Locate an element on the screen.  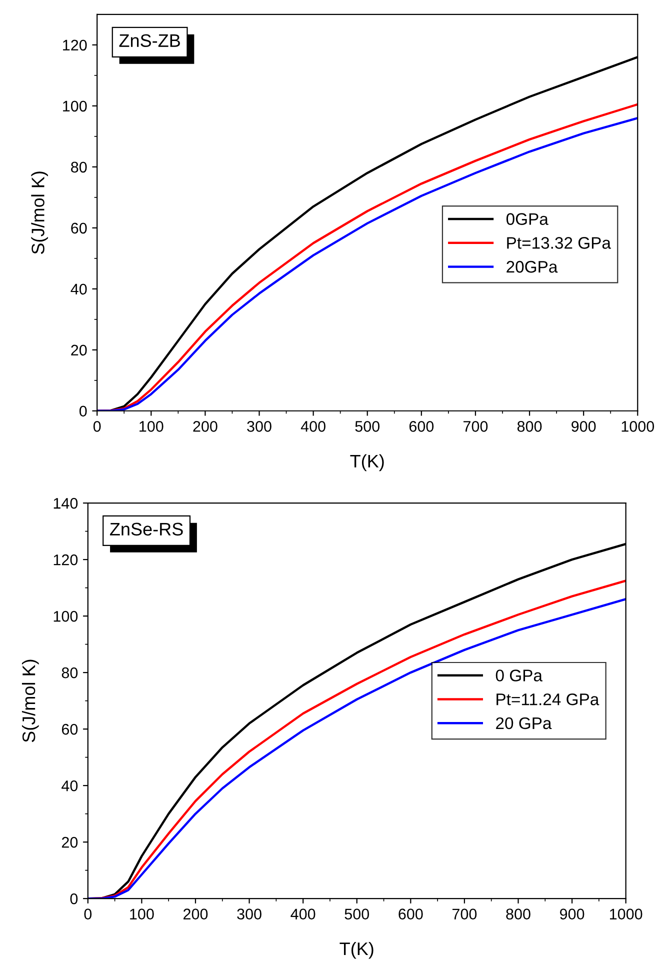
legend-label: Pt=11.24 GPa is located at coordinates (548, 699).